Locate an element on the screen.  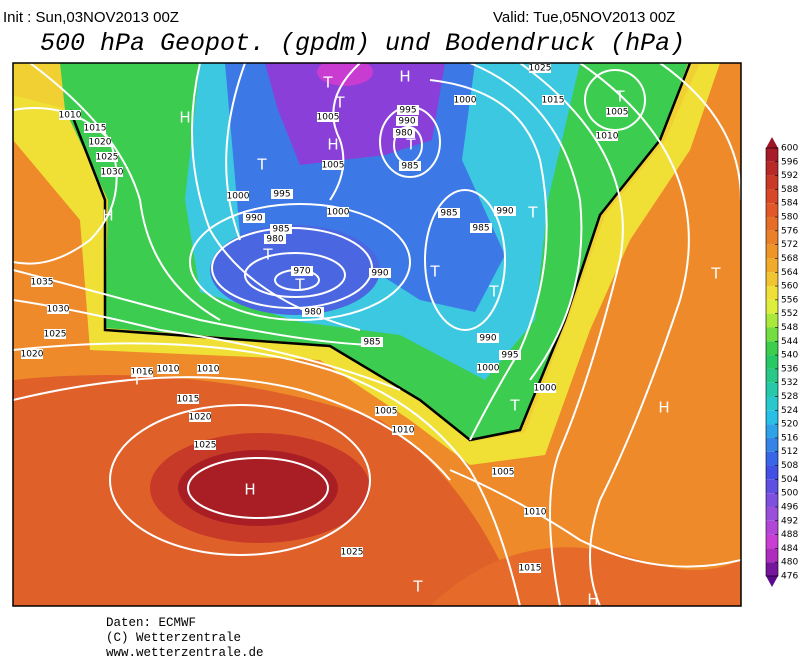
colorbar-label: 568 is located at coordinates (789, 259).